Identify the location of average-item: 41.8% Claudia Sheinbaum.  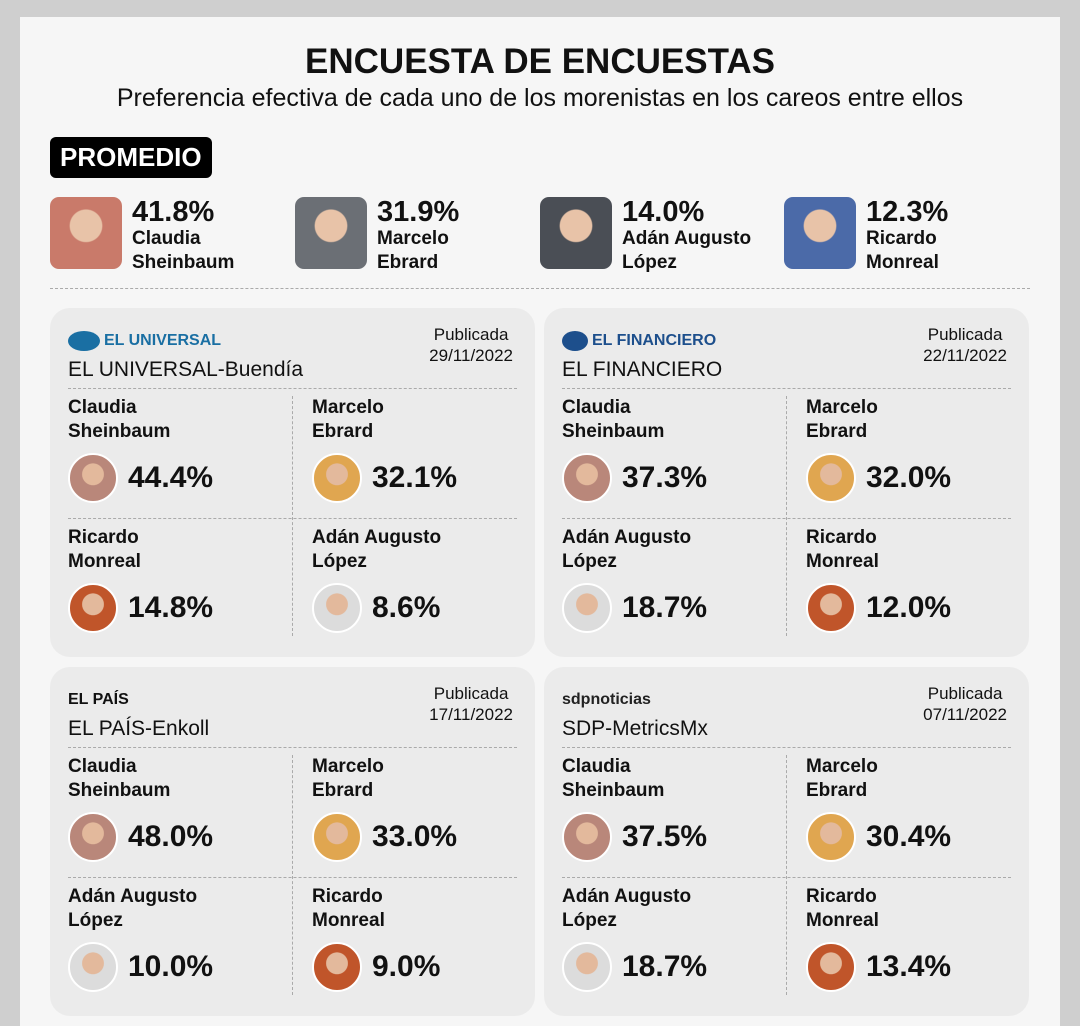
(142, 236).